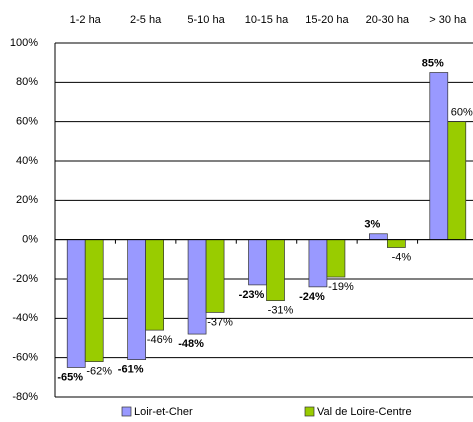 The width and height of the screenshot is (473, 422). What do you see at coordinates (372, 225) in the screenshot?
I see `data-label: 3%` at bounding box center [372, 225].